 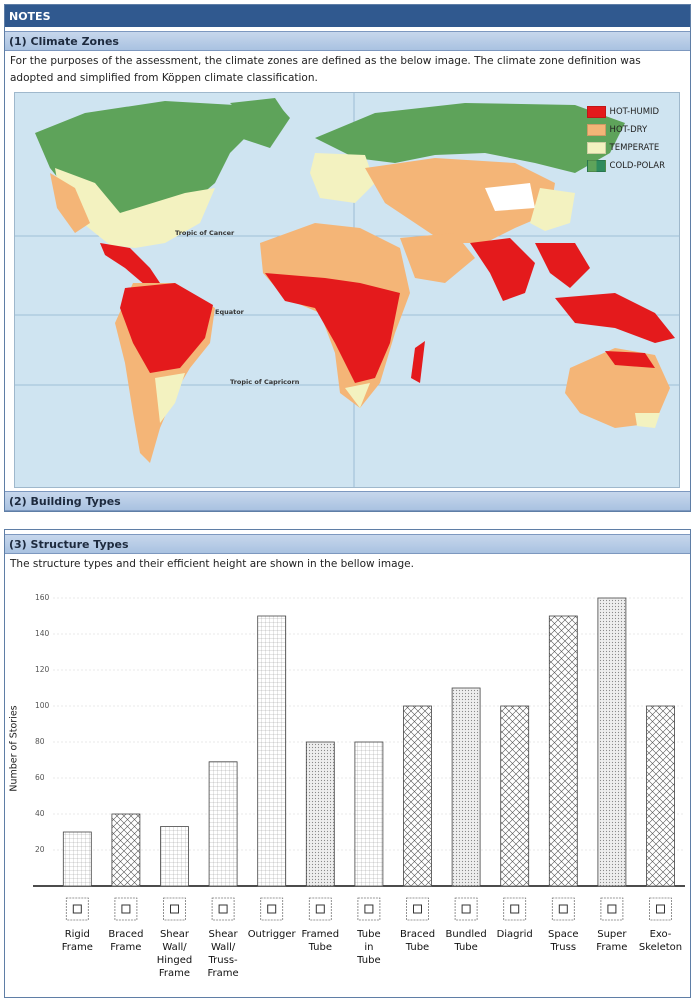 What do you see at coordinates (223, 954) in the screenshot?
I see `category-label: Shear Wall/ Truss- Frame` at bounding box center [223, 954].